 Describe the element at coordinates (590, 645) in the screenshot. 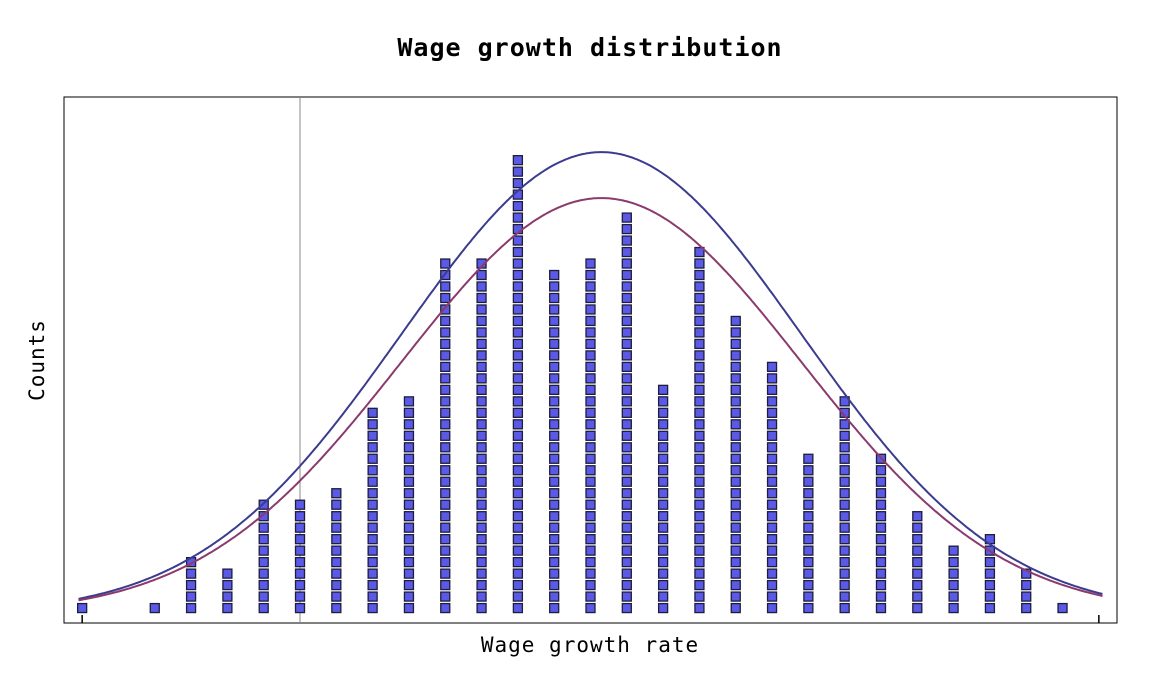

I see `x-axis-label: Wage growth rate` at that location.